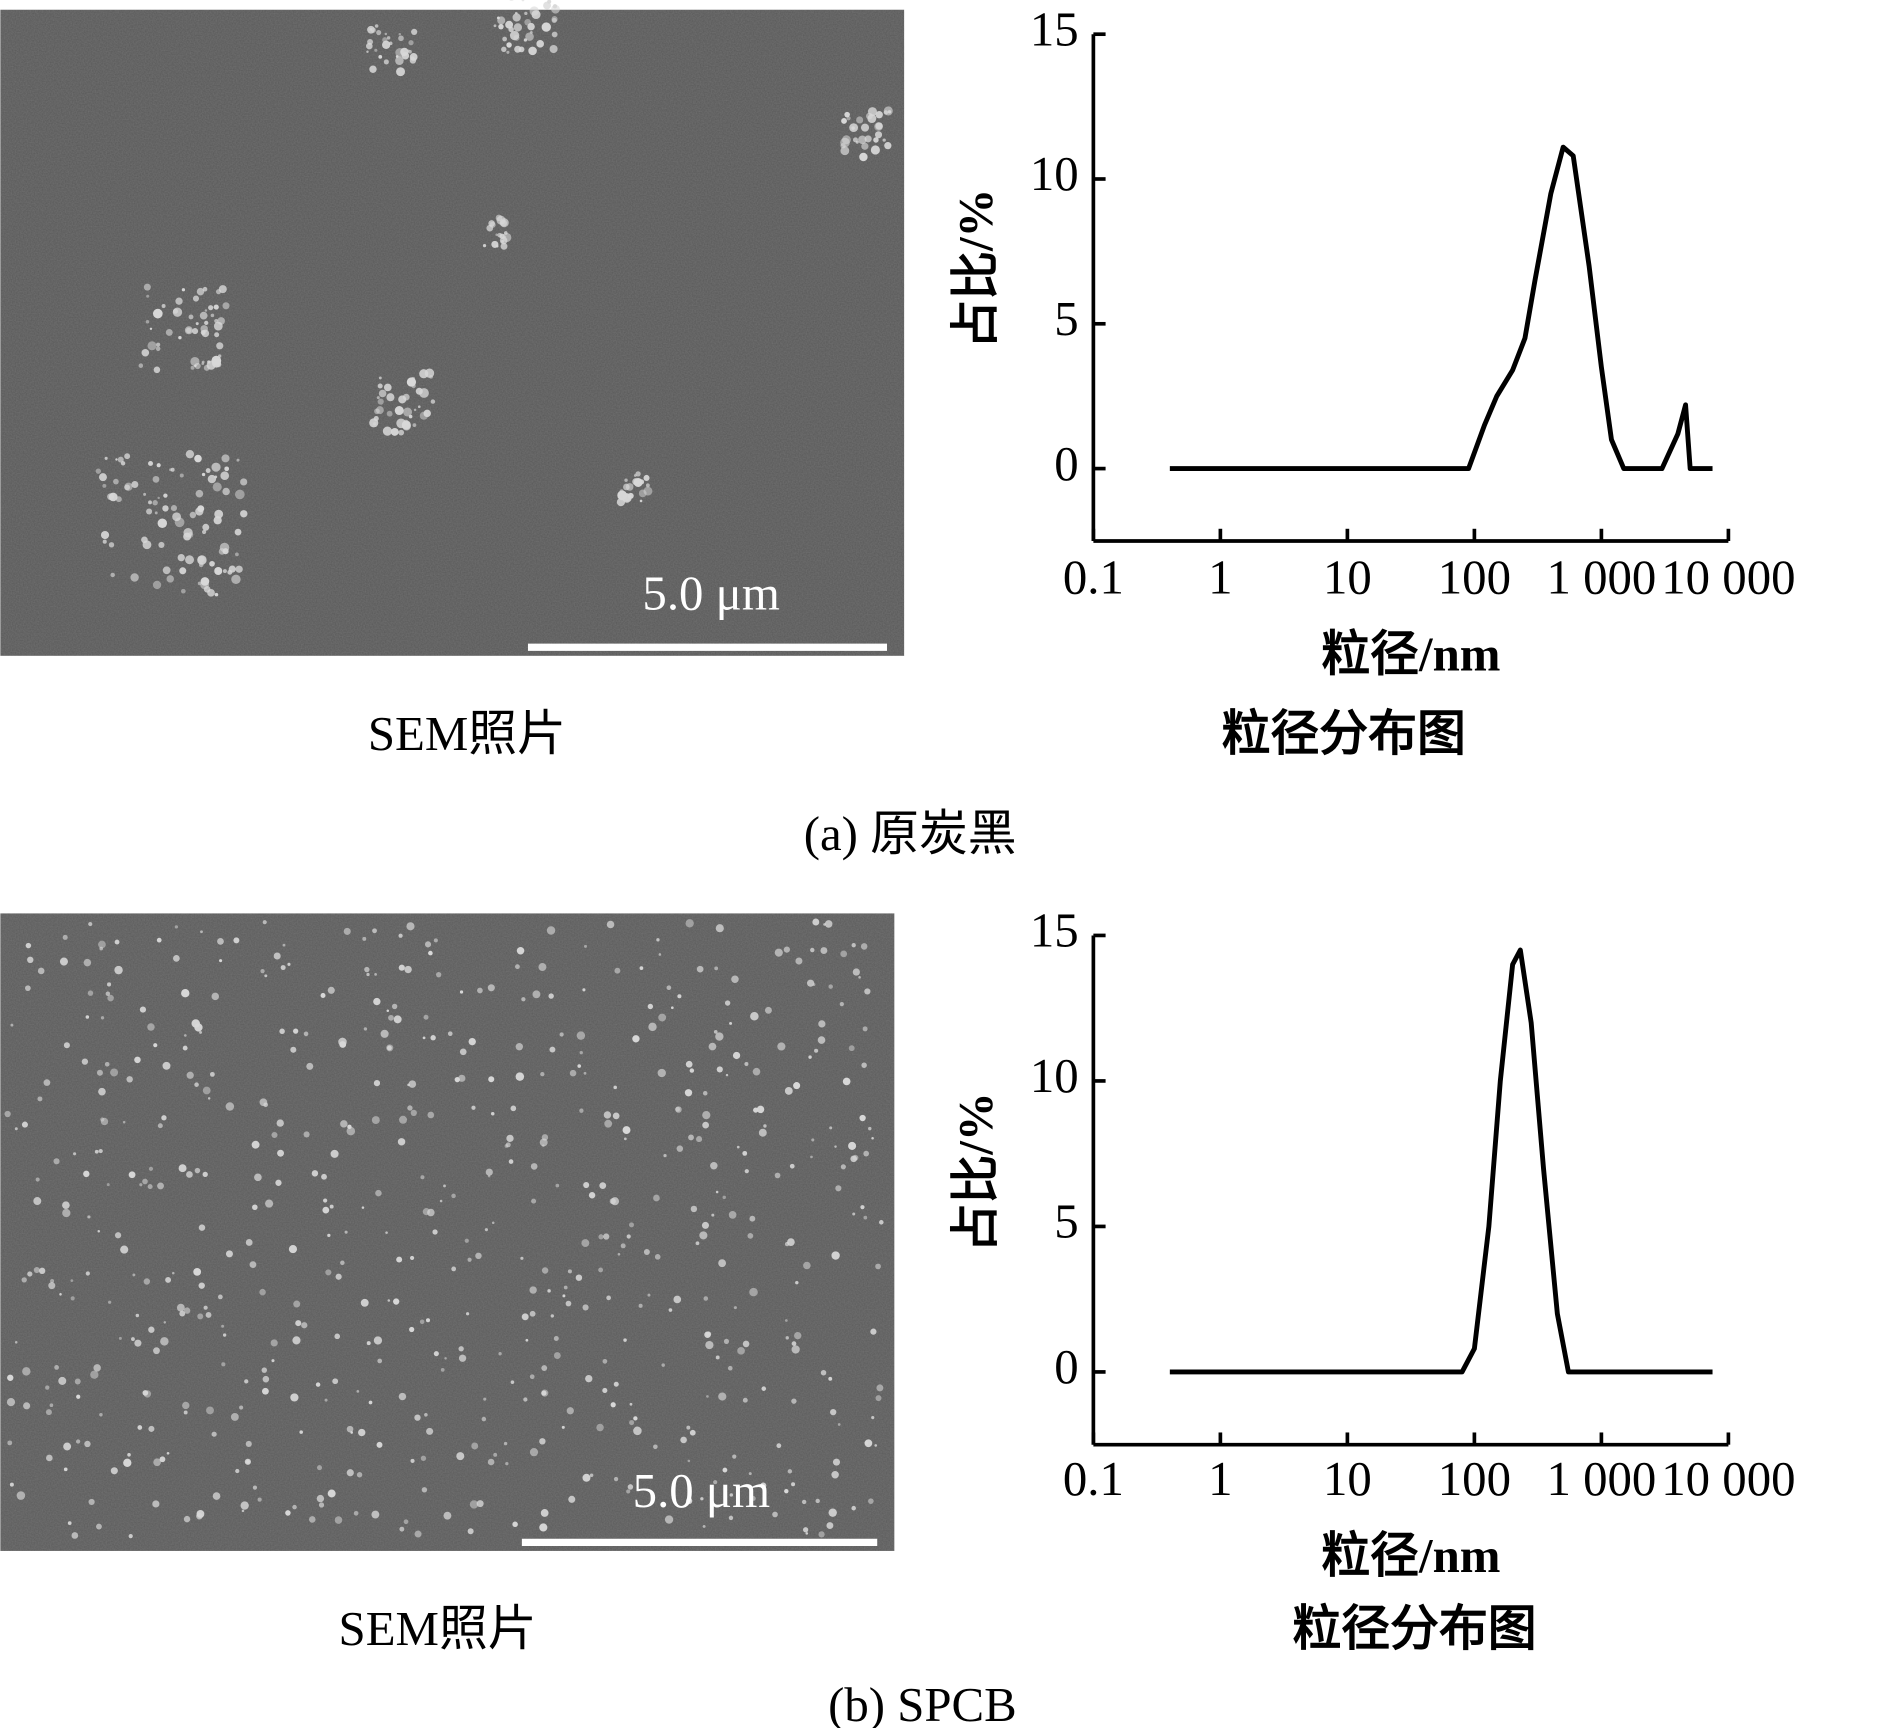 Image resolution: width=1890 pixels, height=1728 pixels. I want to click on distribution-line, so click(1441, 308).